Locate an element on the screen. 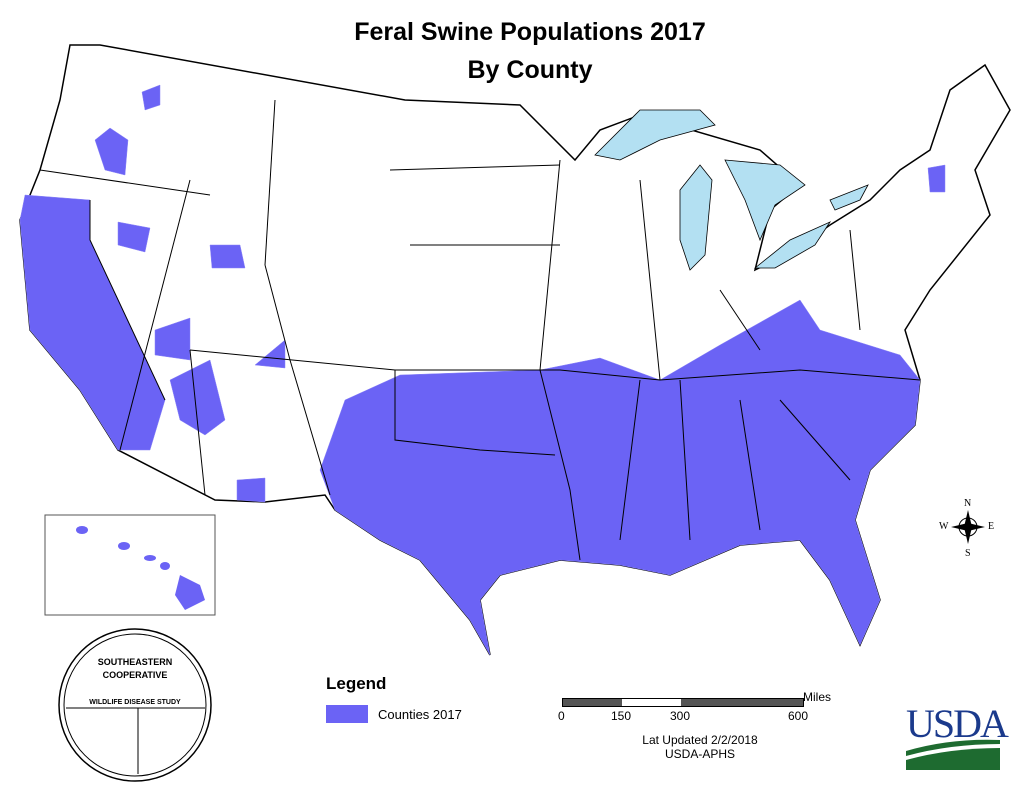 The height and width of the screenshot is (791, 1024). scale-tick: 300 is located at coordinates (680, 716).